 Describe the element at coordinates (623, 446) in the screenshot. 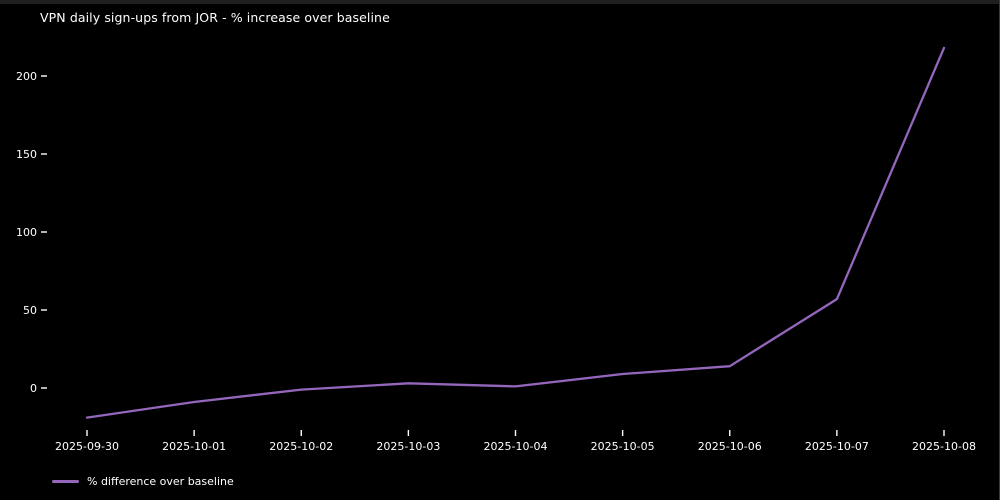

I see `x-axis-tick-label: 2025-10-05` at that location.